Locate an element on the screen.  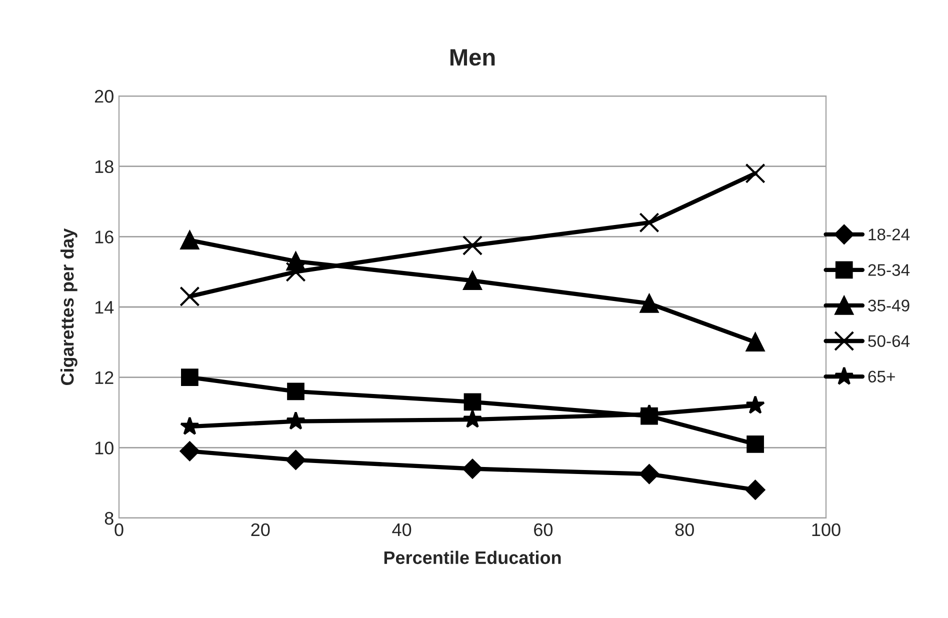
legend-label: 35-49 is located at coordinates (889, 306).